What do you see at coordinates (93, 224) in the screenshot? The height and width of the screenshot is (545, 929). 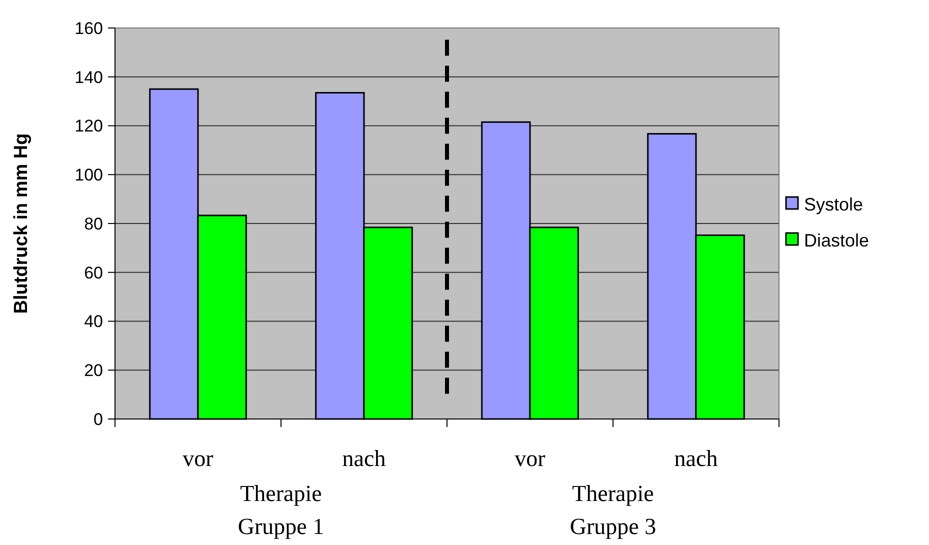 I see `y-tick-label: 80` at bounding box center [93, 224].